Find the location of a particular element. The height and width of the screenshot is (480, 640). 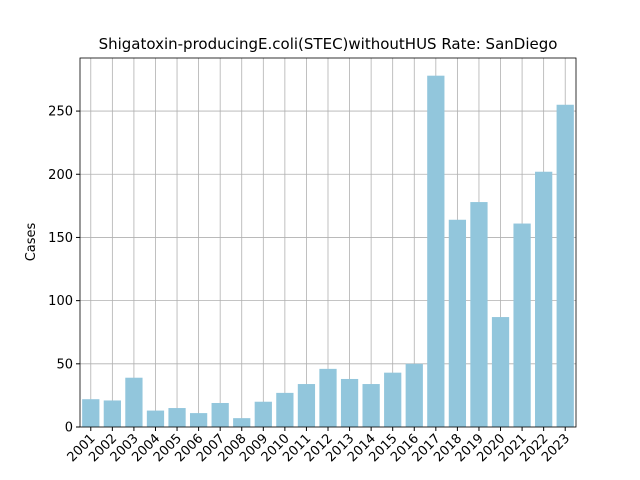

y-tick-label: 0 is located at coordinates (69, 428).